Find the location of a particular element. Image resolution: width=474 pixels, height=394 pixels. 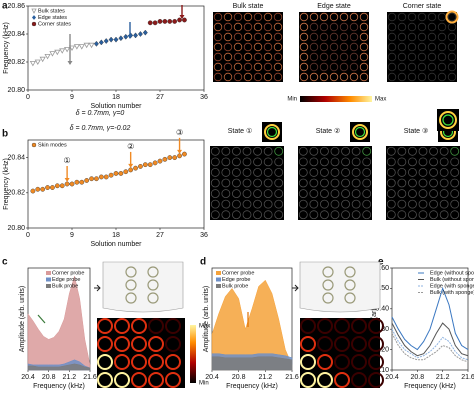

schematic-ring is located at coordinates (350, 272).